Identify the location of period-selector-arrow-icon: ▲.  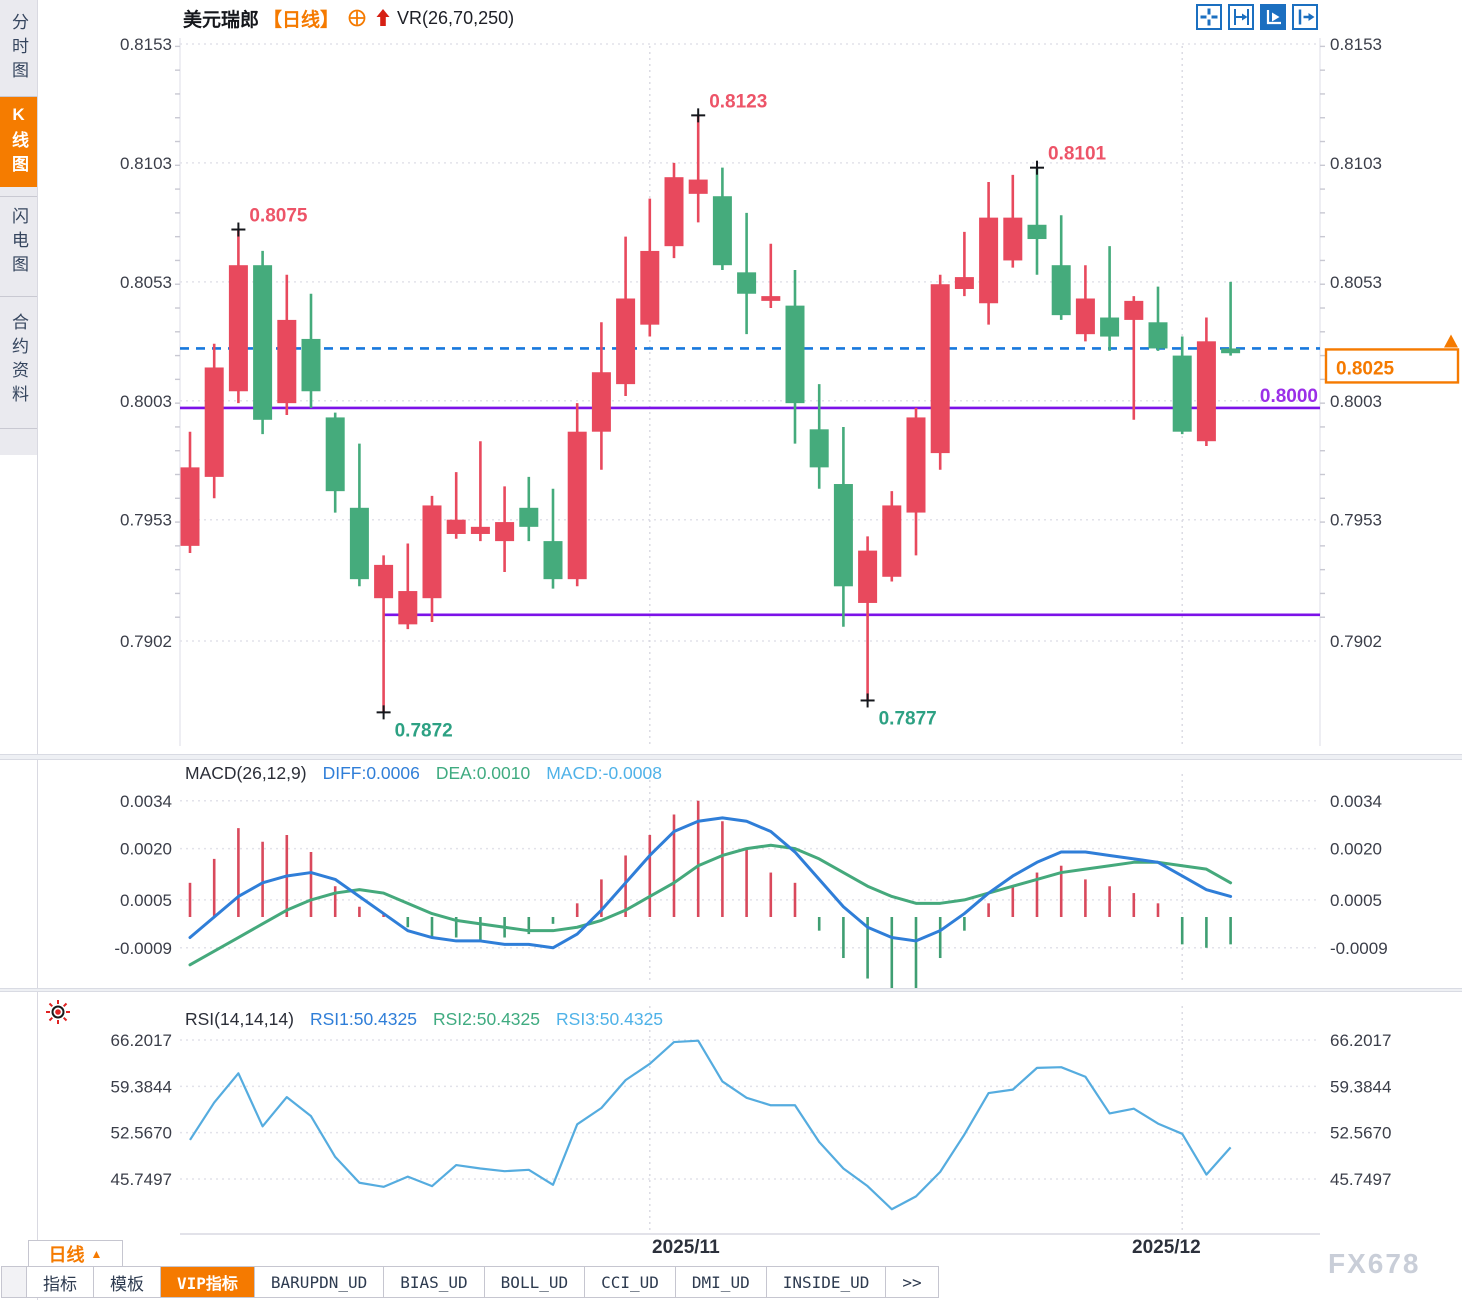
(96, 1254).